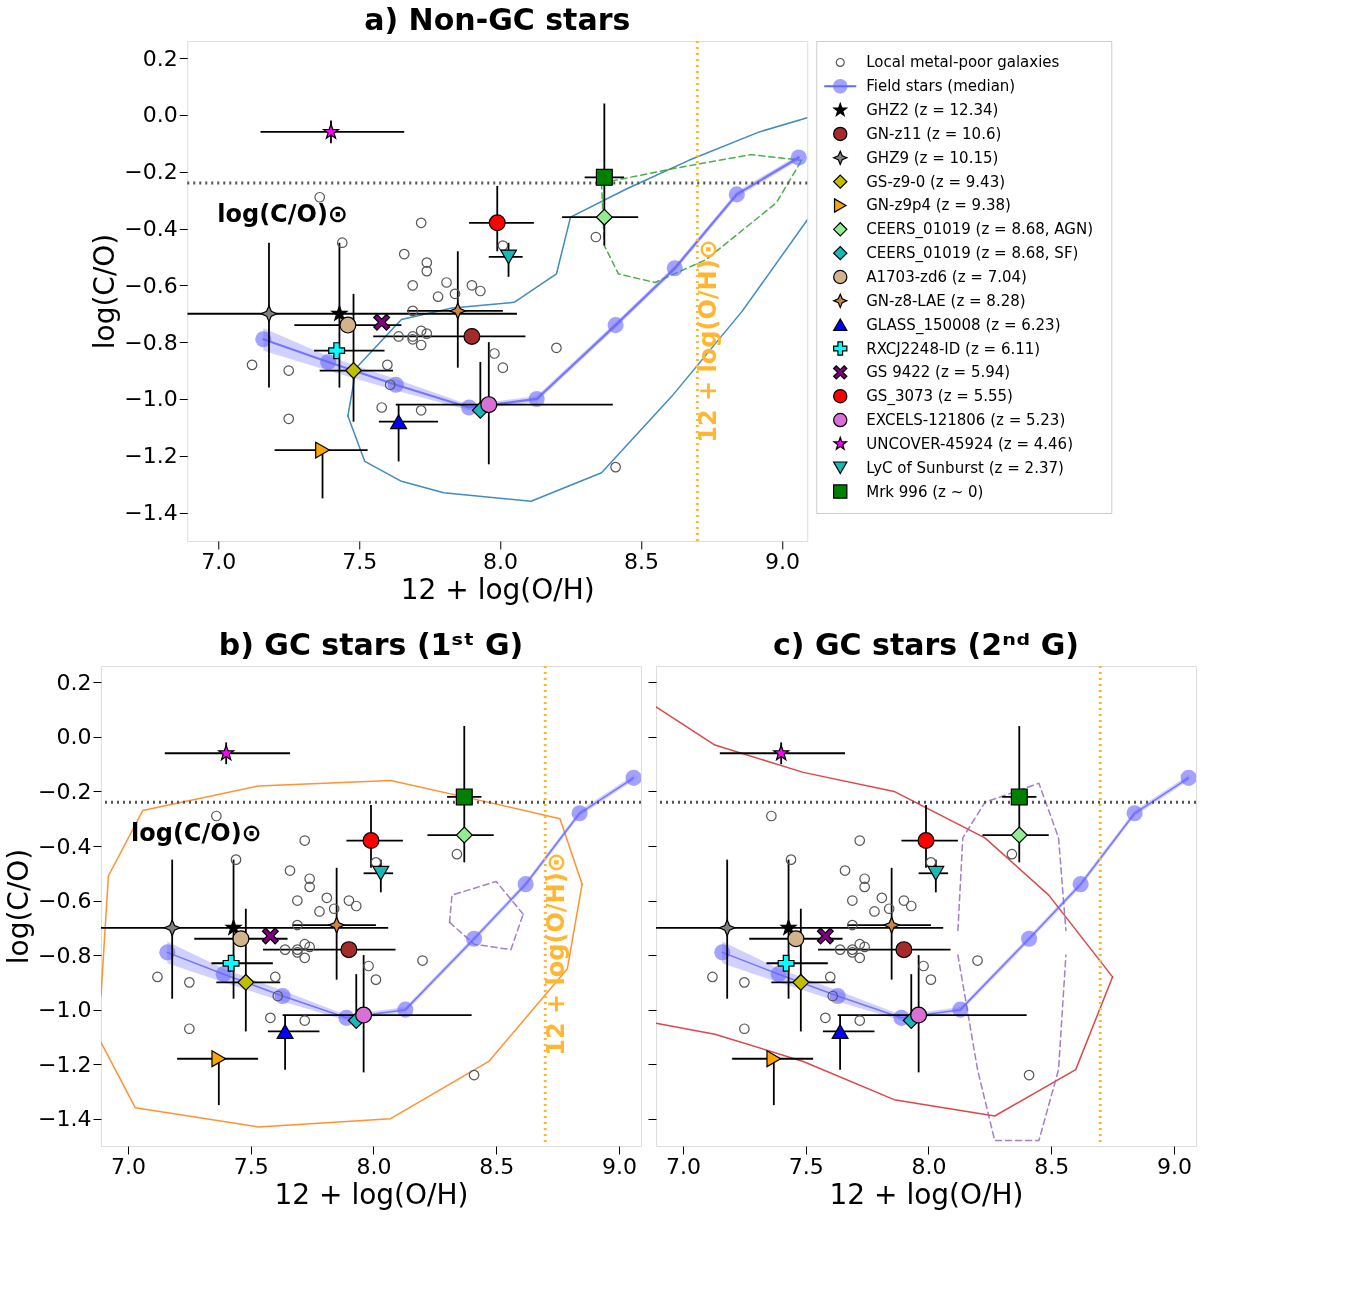 This screenshot has width=1360, height=1306. What do you see at coordinates (938, 372) in the screenshot?
I see `legend-label: GS 9422 (z = 5.94)` at bounding box center [938, 372].